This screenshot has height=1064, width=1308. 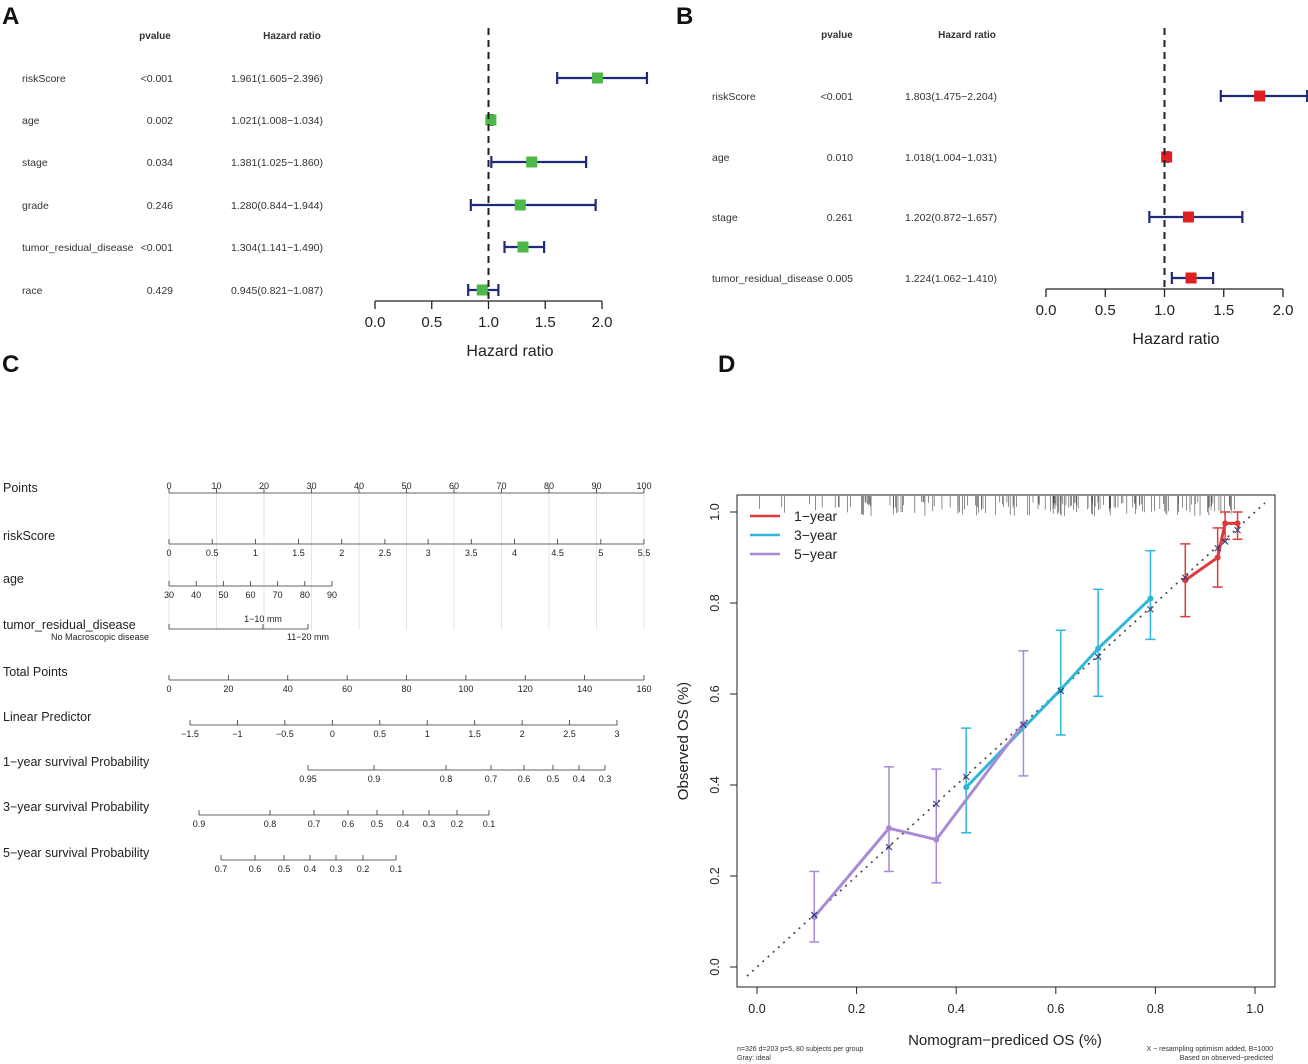 What do you see at coordinates (157, 79) in the screenshot?
I see `row-pvalue: <0.001` at bounding box center [157, 79].